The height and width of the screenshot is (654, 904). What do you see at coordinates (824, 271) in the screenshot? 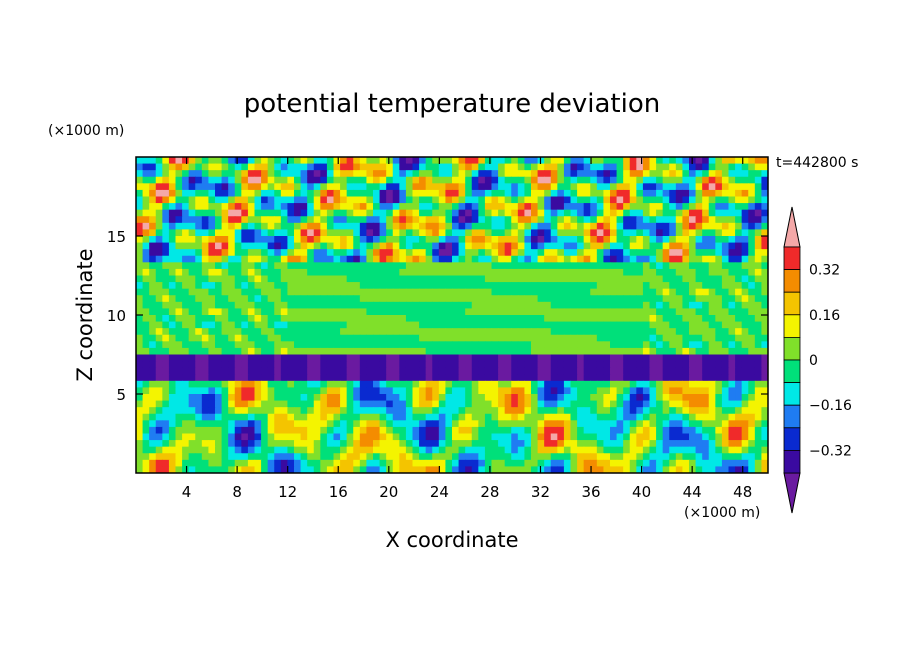
I see `colorbar-tick-label: 0.32` at bounding box center [824, 271].